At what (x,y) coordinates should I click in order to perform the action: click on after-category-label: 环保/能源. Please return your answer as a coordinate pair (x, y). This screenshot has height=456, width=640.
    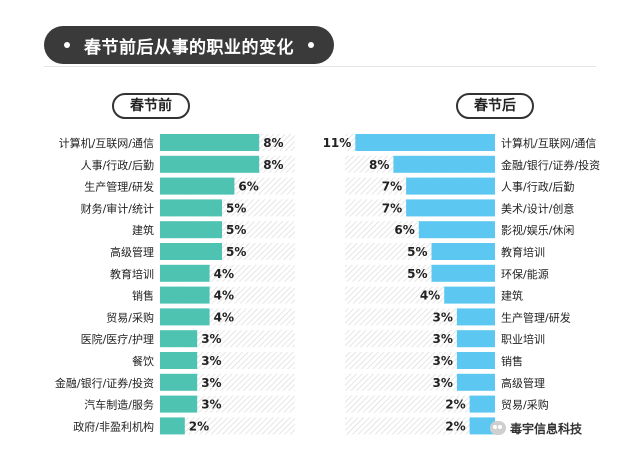
    Looking at the image, I should click on (525, 274).